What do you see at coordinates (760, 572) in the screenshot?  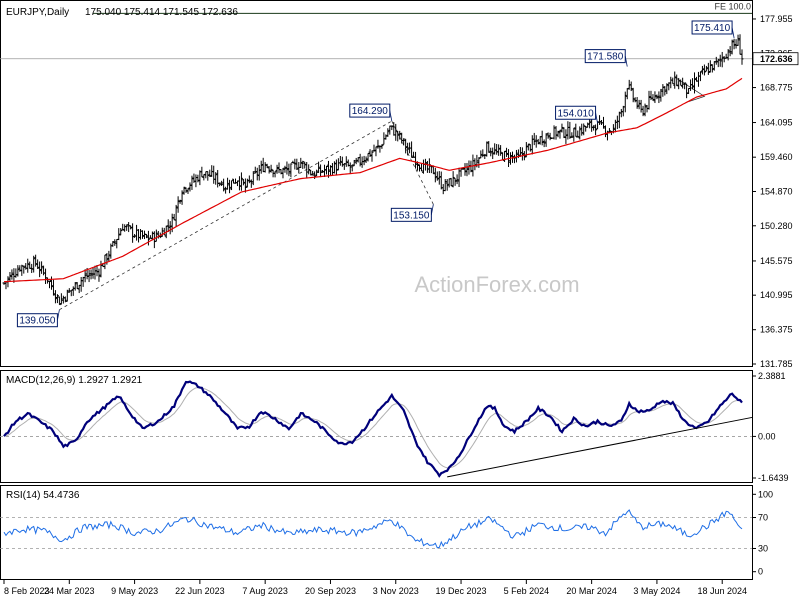 I see `rsi-y-tick-label: 0` at bounding box center [760, 572].